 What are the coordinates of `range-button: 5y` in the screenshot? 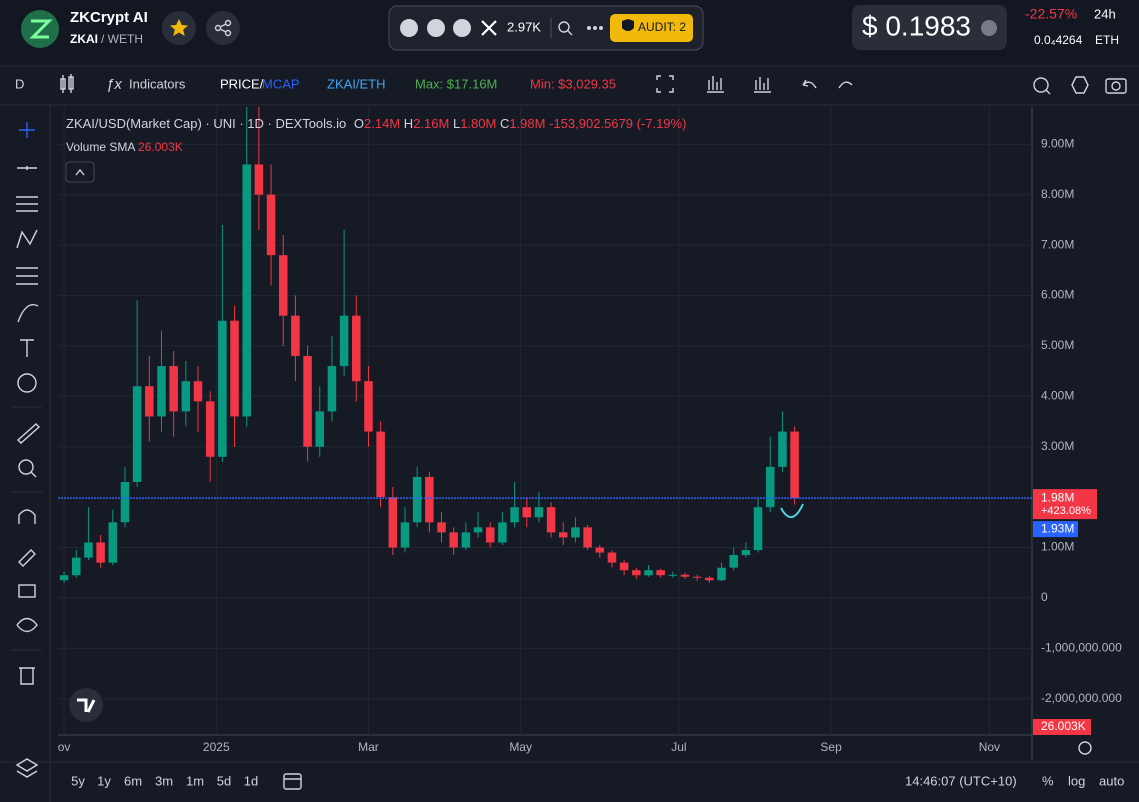 It's located at (78, 780).